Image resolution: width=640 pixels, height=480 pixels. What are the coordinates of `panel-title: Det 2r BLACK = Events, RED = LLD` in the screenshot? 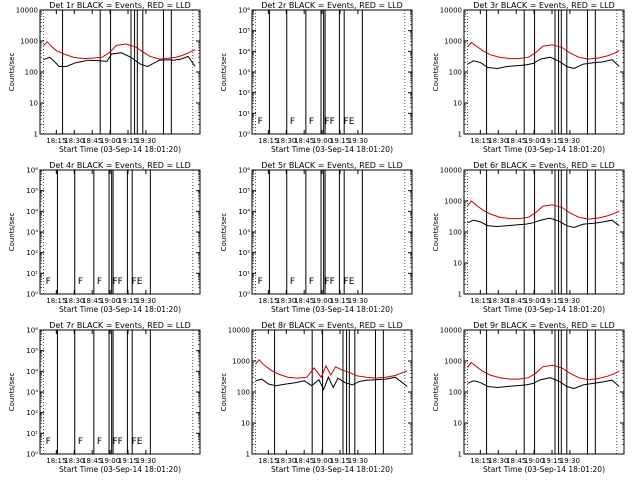 It's located at (332, 5).